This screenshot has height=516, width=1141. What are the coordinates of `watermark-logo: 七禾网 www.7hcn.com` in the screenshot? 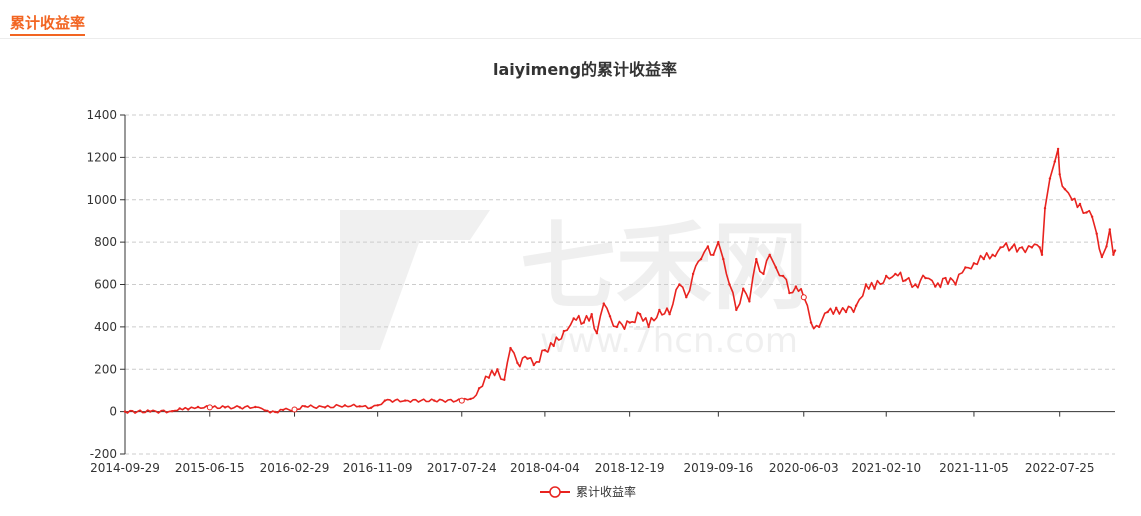 It's located at (574, 285).